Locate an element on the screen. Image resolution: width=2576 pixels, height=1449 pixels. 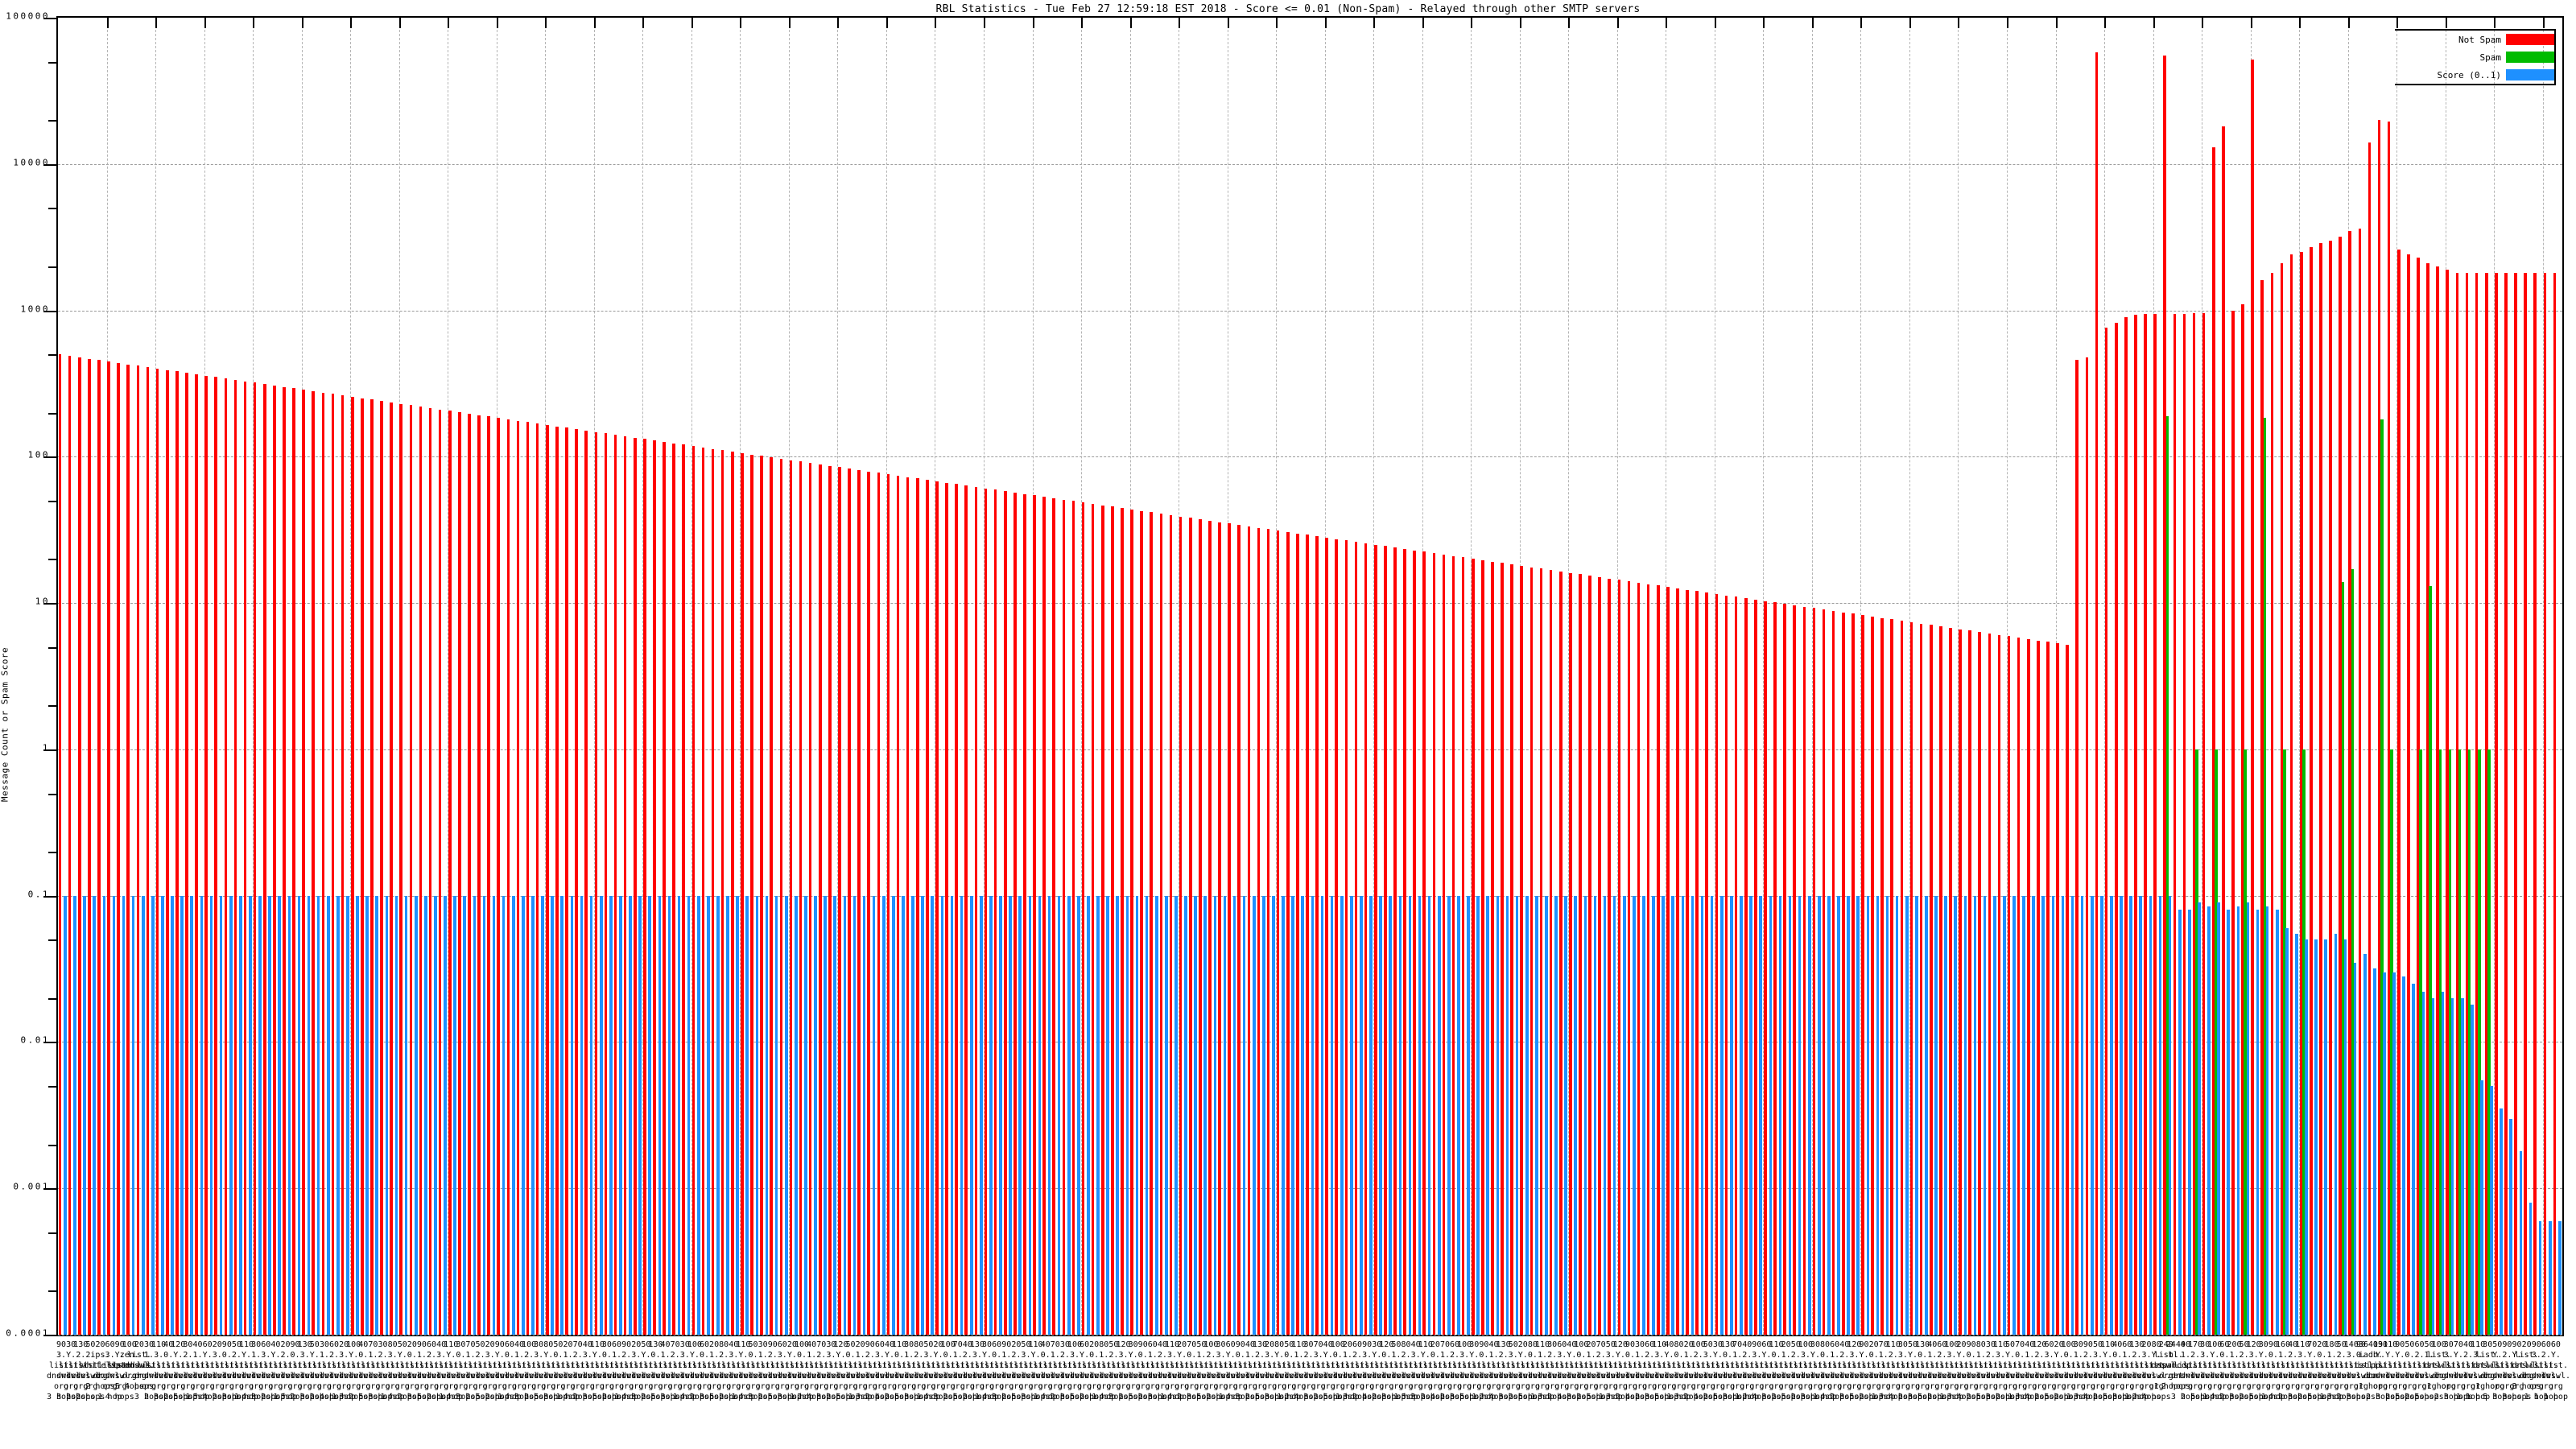
x-axis-label-line: 120 is located at coordinates (178, 1344).